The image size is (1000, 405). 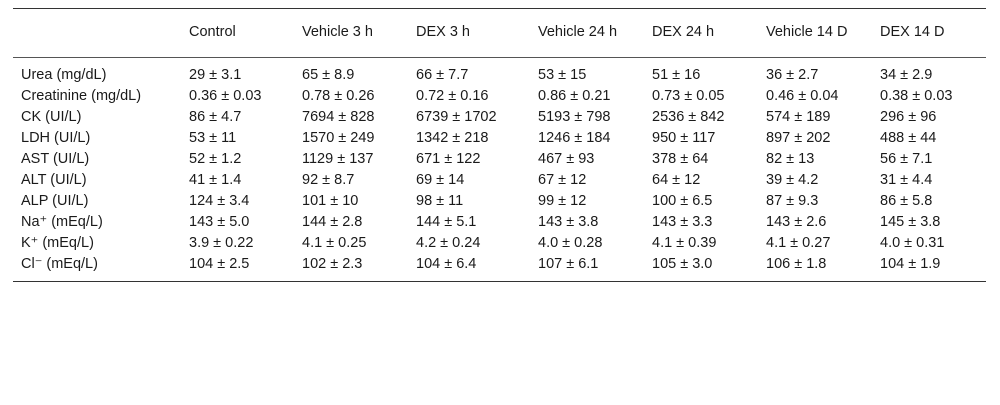 I want to click on row-label: Cl⁻ (mEq/L), so click(x=59, y=264).